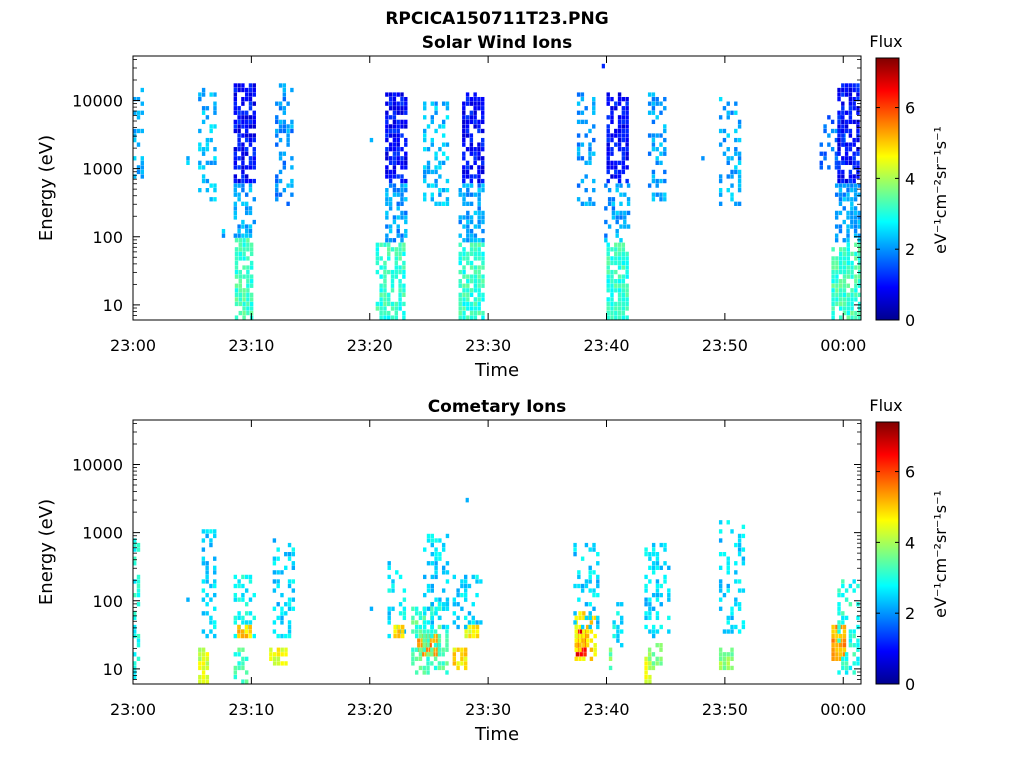 The height and width of the screenshot is (768, 1024). Describe the element at coordinates (887, 553) in the screenshot. I see `colorbar-gradient` at that location.